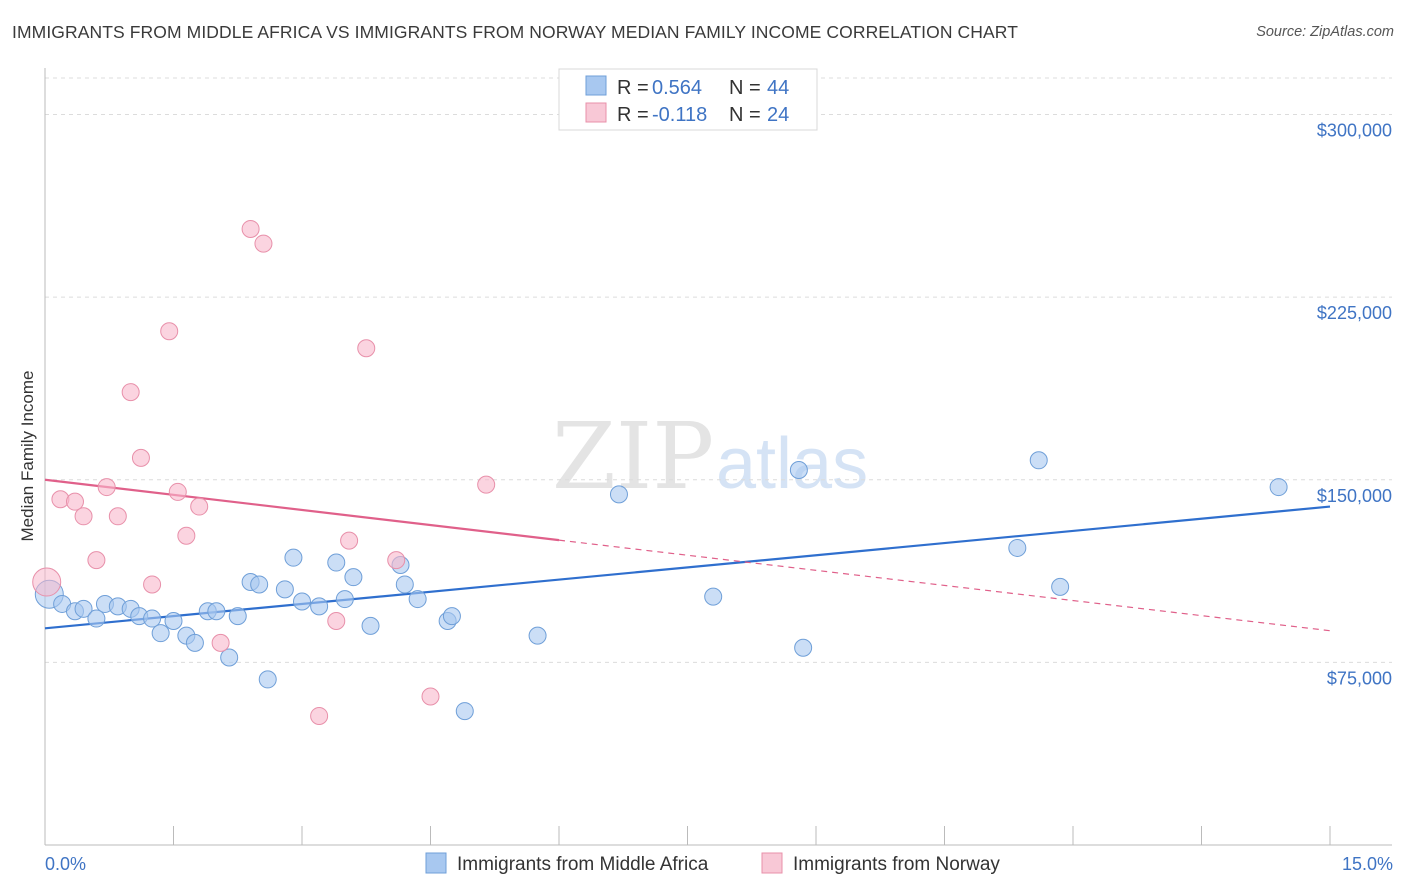 This screenshot has width=1406, height=892. Describe the element at coordinates (65, 864) in the screenshot. I see `x-tick-label-min: 0.0%` at that location.